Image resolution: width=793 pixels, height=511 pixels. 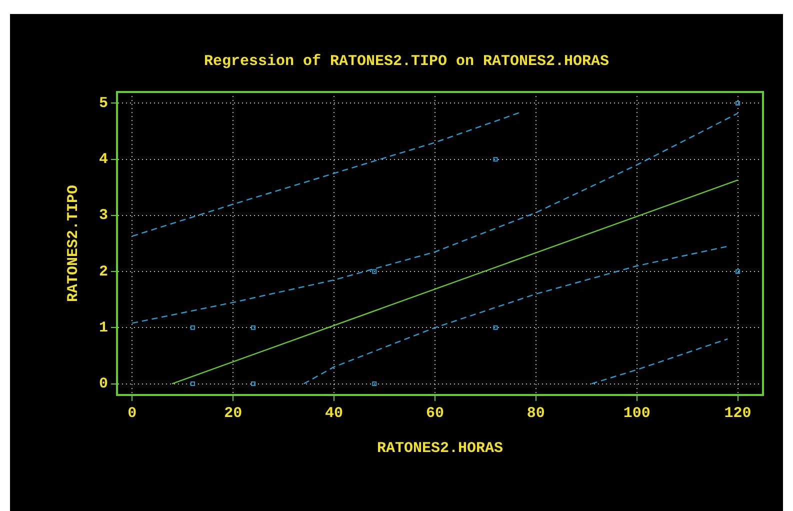 I want to click on y-tick-label: 0, so click(x=103, y=384).